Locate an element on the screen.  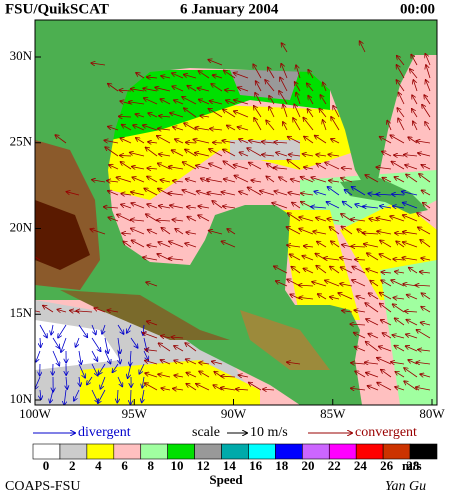
colorbar-label: 4 is located at coordinates (98, 465).